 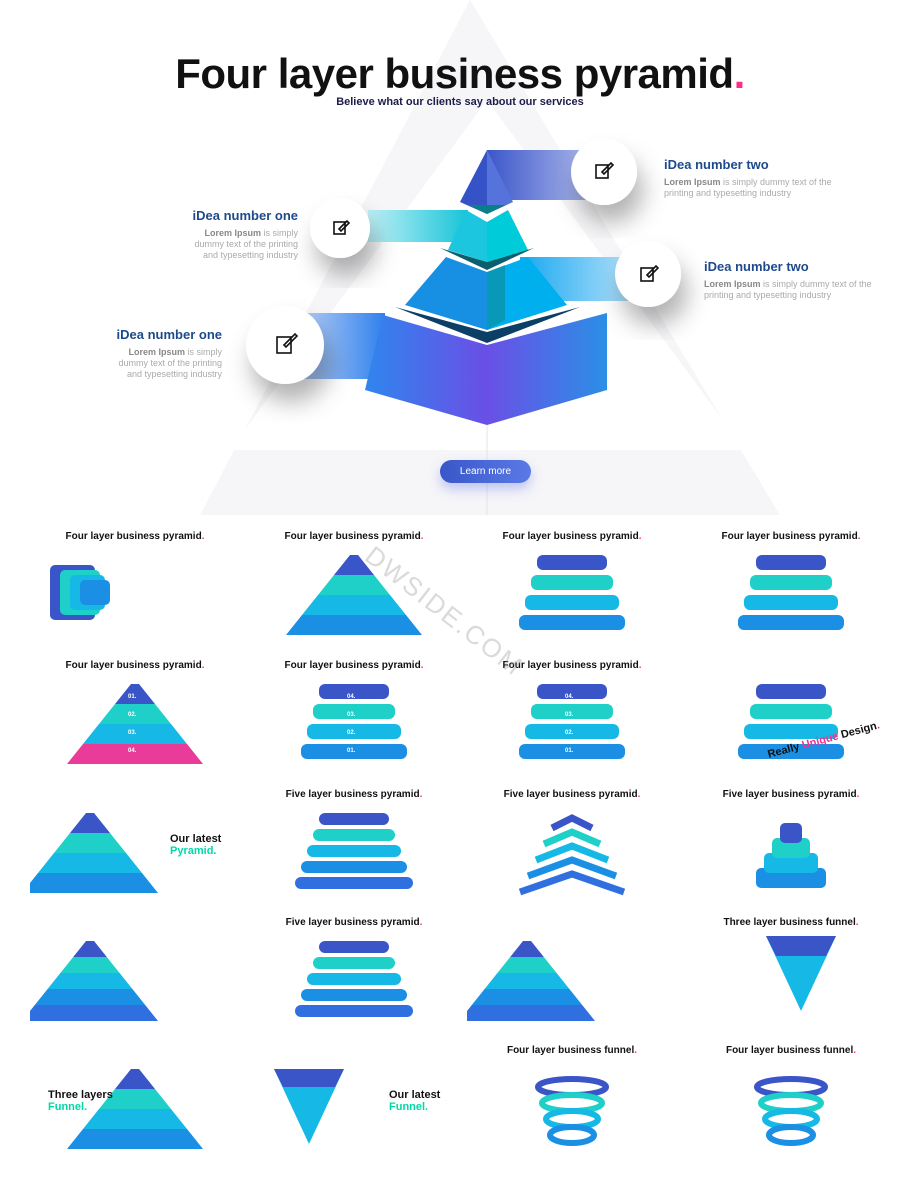 I want to click on slide-thumbnail: Four layer business pyramid. 01. 02. 03. 04., so click(x=135, y=715).